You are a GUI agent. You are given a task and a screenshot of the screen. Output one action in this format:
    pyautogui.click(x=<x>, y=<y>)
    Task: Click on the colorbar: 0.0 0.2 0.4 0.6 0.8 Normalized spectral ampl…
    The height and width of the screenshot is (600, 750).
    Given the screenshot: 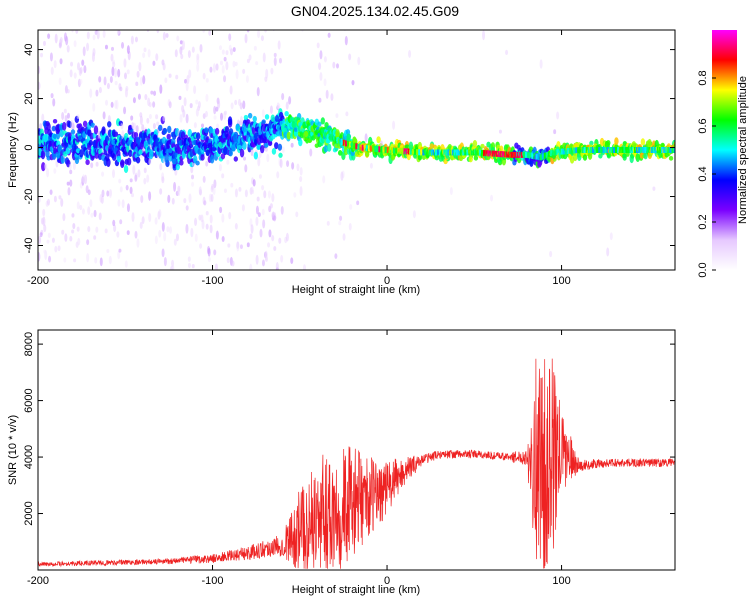 What is the action you would take?
    pyautogui.click(x=723, y=154)
    